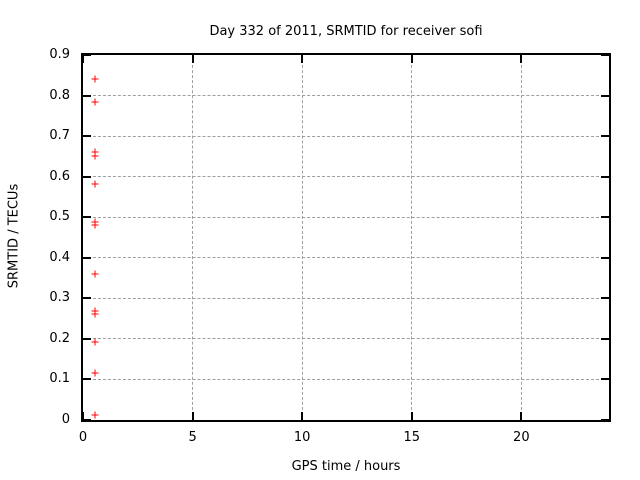 The height and width of the screenshot is (480, 640). I want to click on x-tick-label: 20, so click(521, 437).